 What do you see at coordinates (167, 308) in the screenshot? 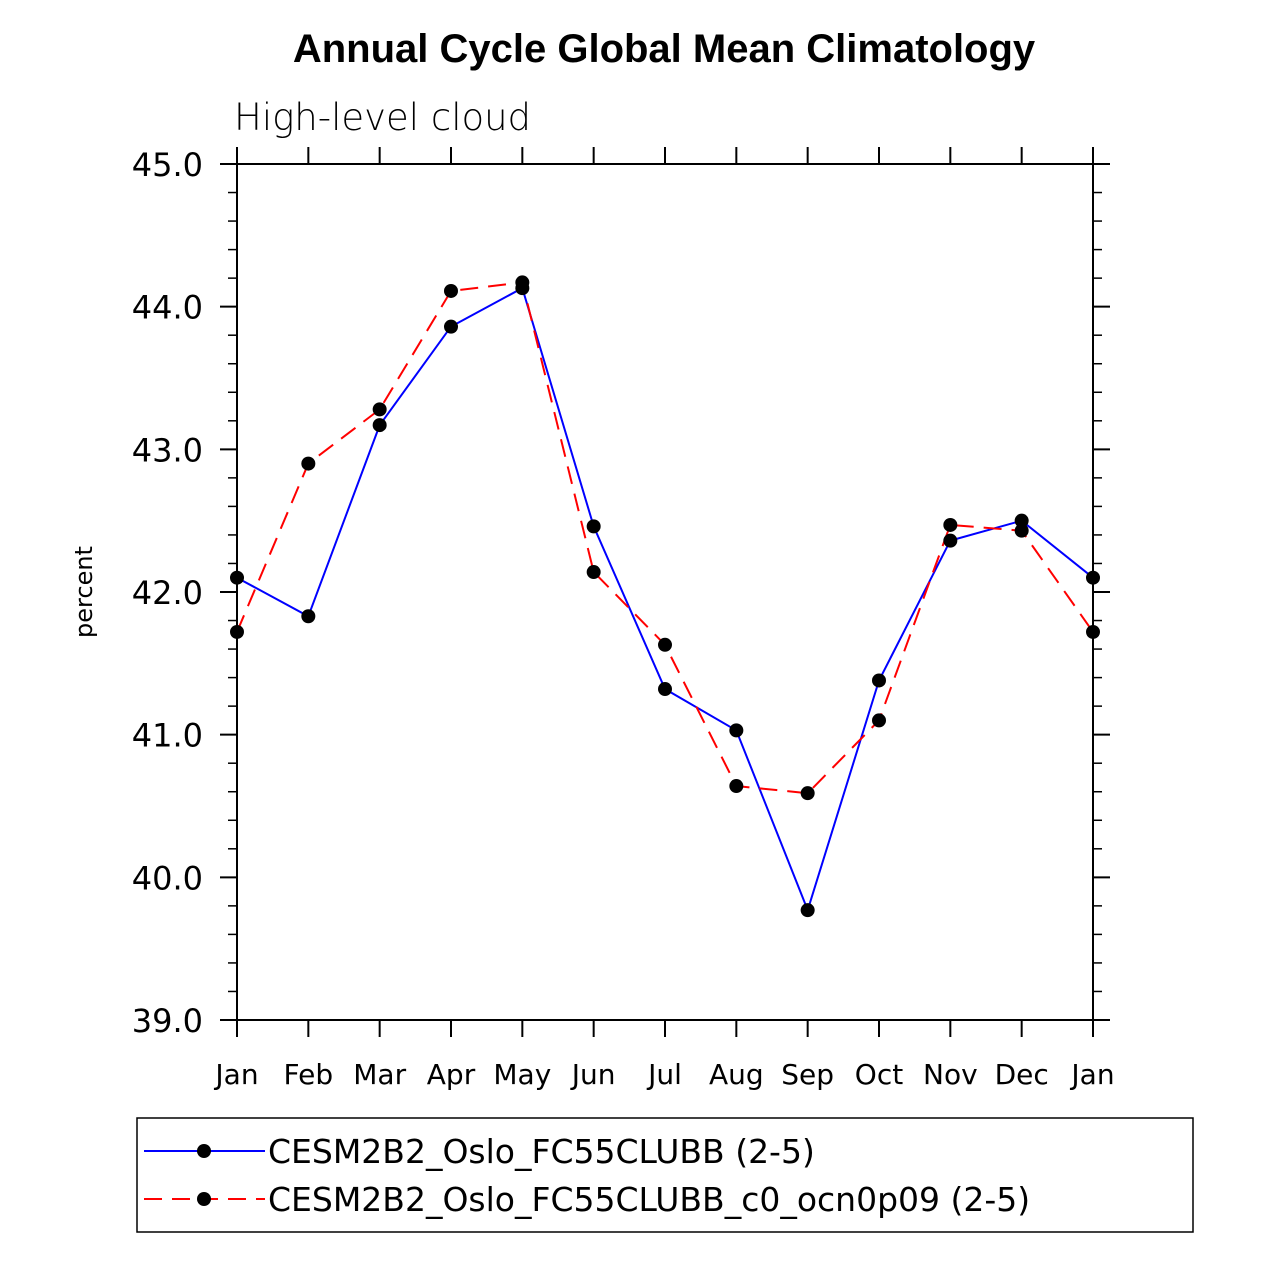
I see `y-tick-label: 44.0` at bounding box center [167, 308].